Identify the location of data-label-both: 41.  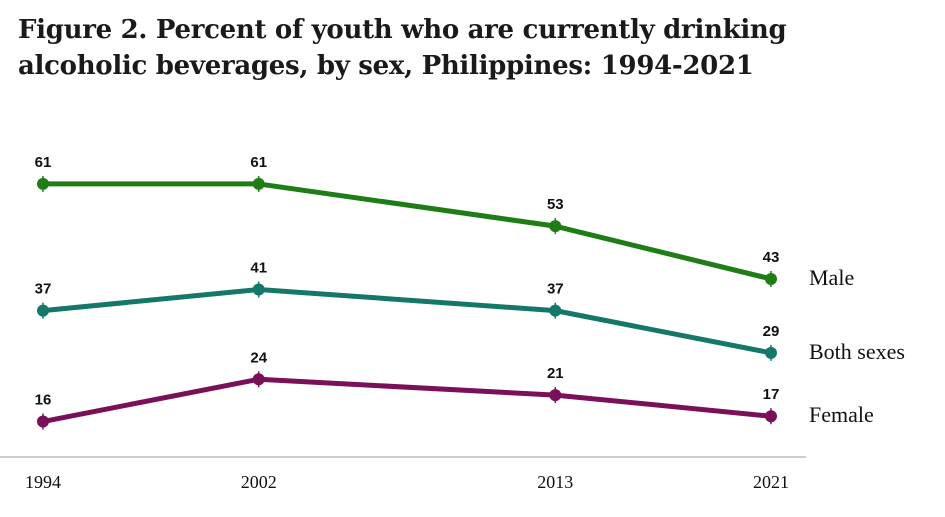
(258, 268).